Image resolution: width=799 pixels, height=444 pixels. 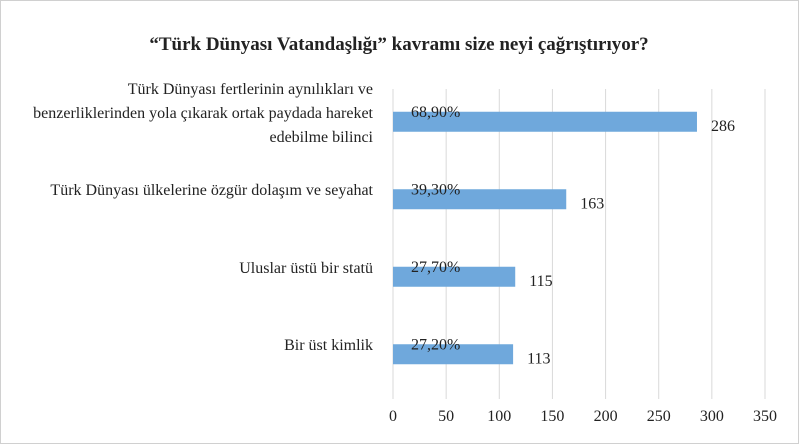 I want to click on x-tick-label: 350, so click(x=765, y=416).